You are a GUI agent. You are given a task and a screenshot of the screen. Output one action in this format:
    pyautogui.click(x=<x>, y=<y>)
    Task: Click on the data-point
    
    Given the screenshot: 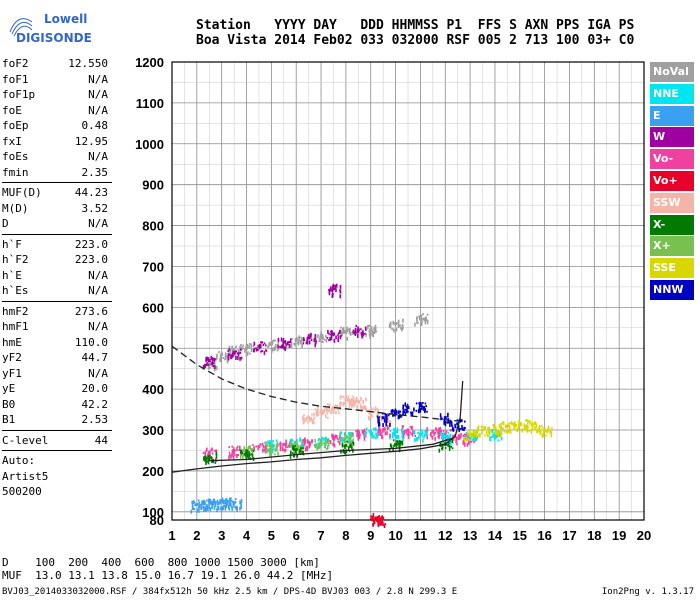 What is the action you would take?
    pyautogui.click(x=333, y=334)
    